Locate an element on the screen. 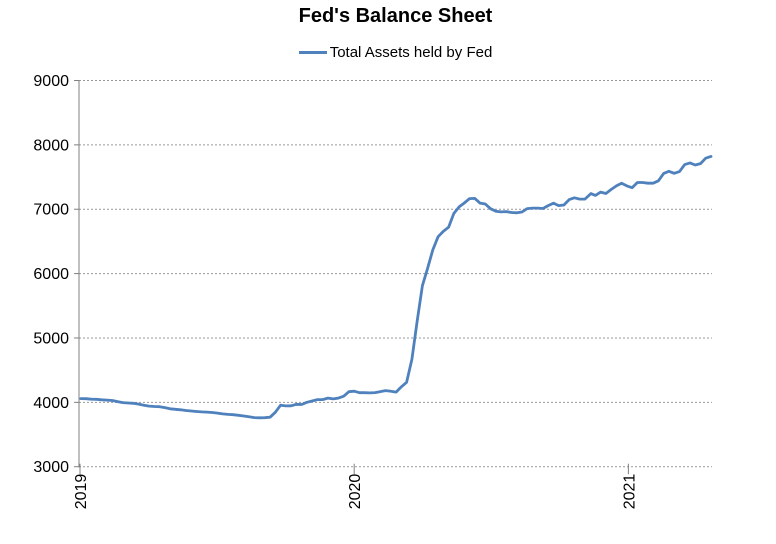 The height and width of the screenshot is (544, 776). x-tick-label-2020: 2020 is located at coordinates (355, 492).